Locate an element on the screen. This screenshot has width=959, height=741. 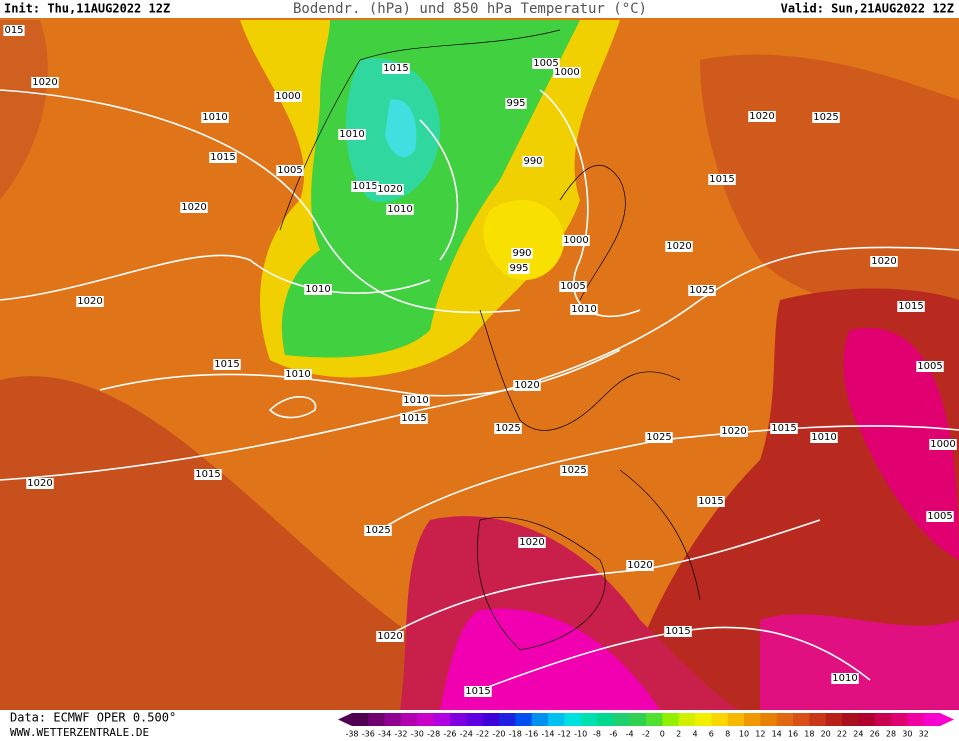
colorbar-label: -2 is located at coordinates (646, 734).